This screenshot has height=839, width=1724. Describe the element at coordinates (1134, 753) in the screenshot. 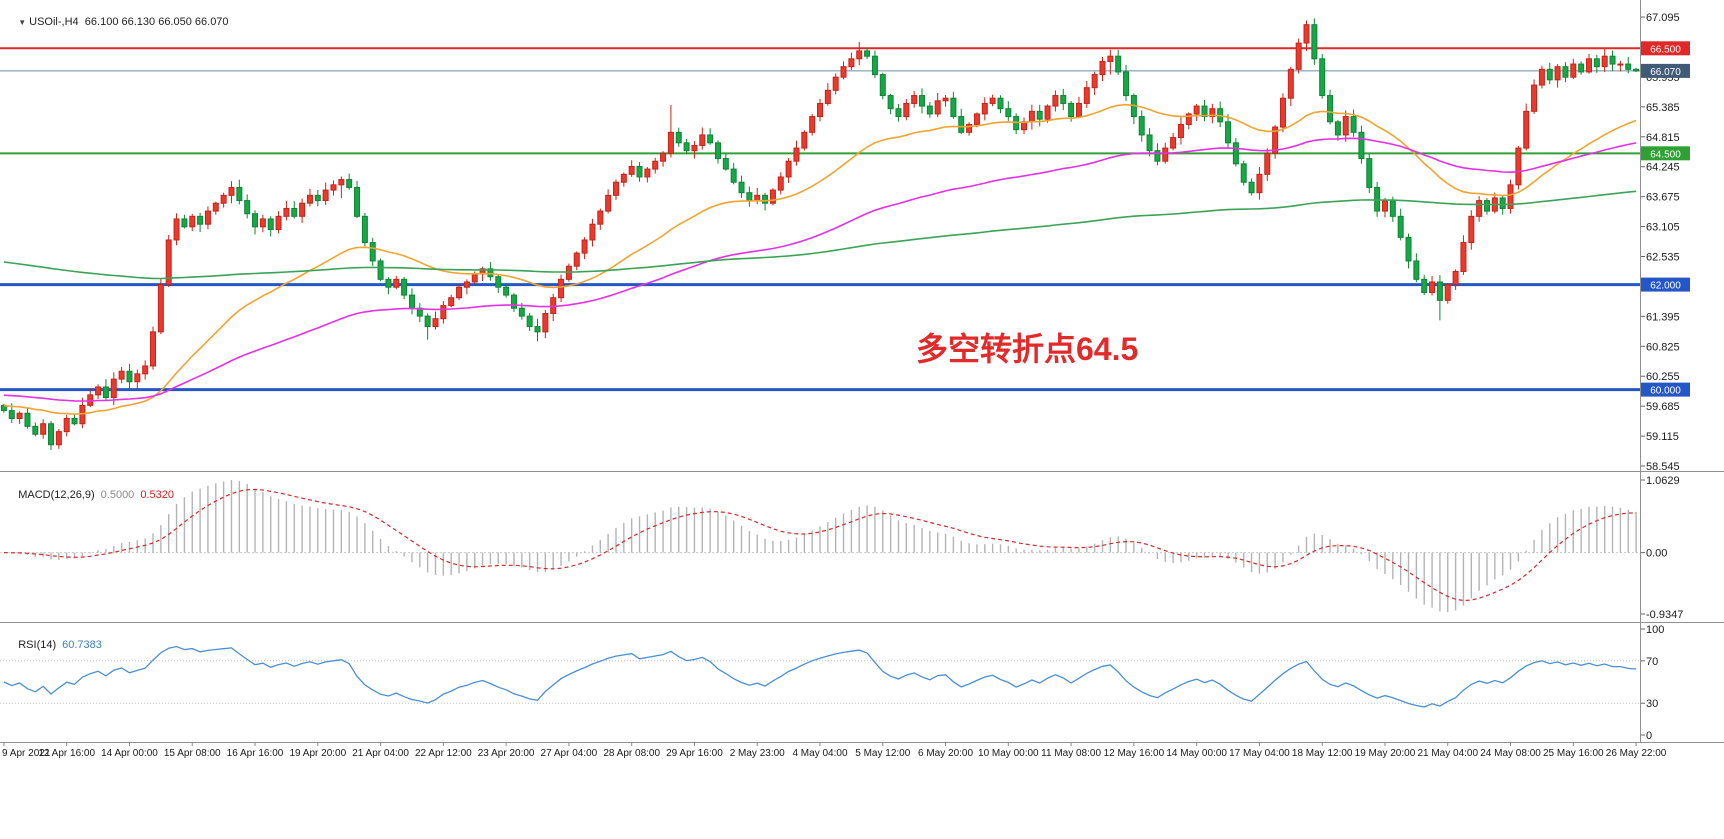

I see `time-tick-label: 12 May 16:00` at that location.